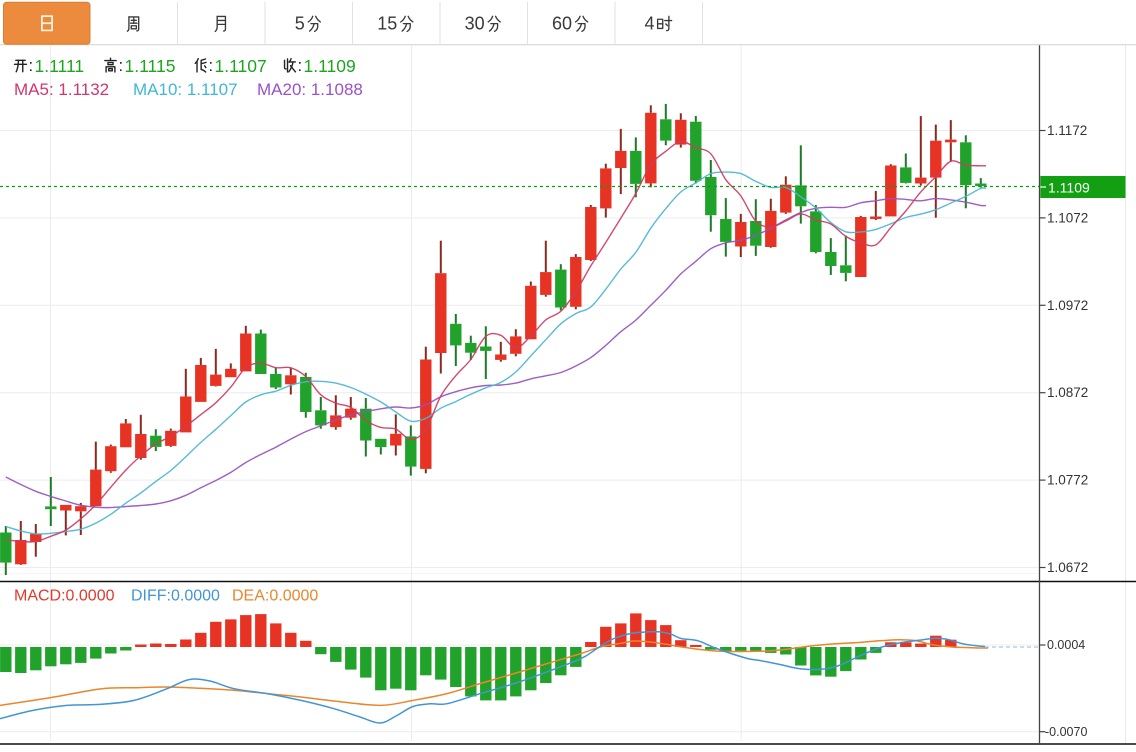  What do you see at coordinates (185, 89) in the screenshot?
I see `svg-text: MA10: 1.1107` at bounding box center [185, 89].